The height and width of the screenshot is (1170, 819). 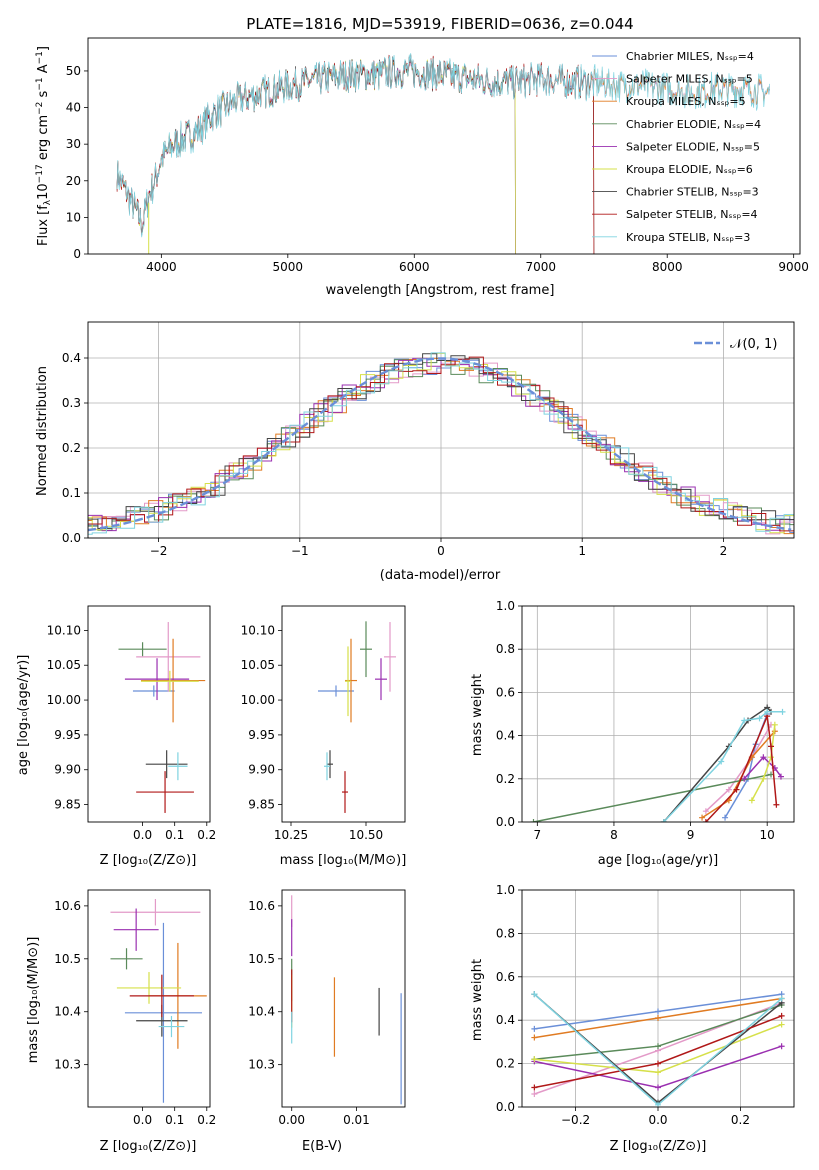 I want to click on spectrum-series, so click(x=443, y=145).